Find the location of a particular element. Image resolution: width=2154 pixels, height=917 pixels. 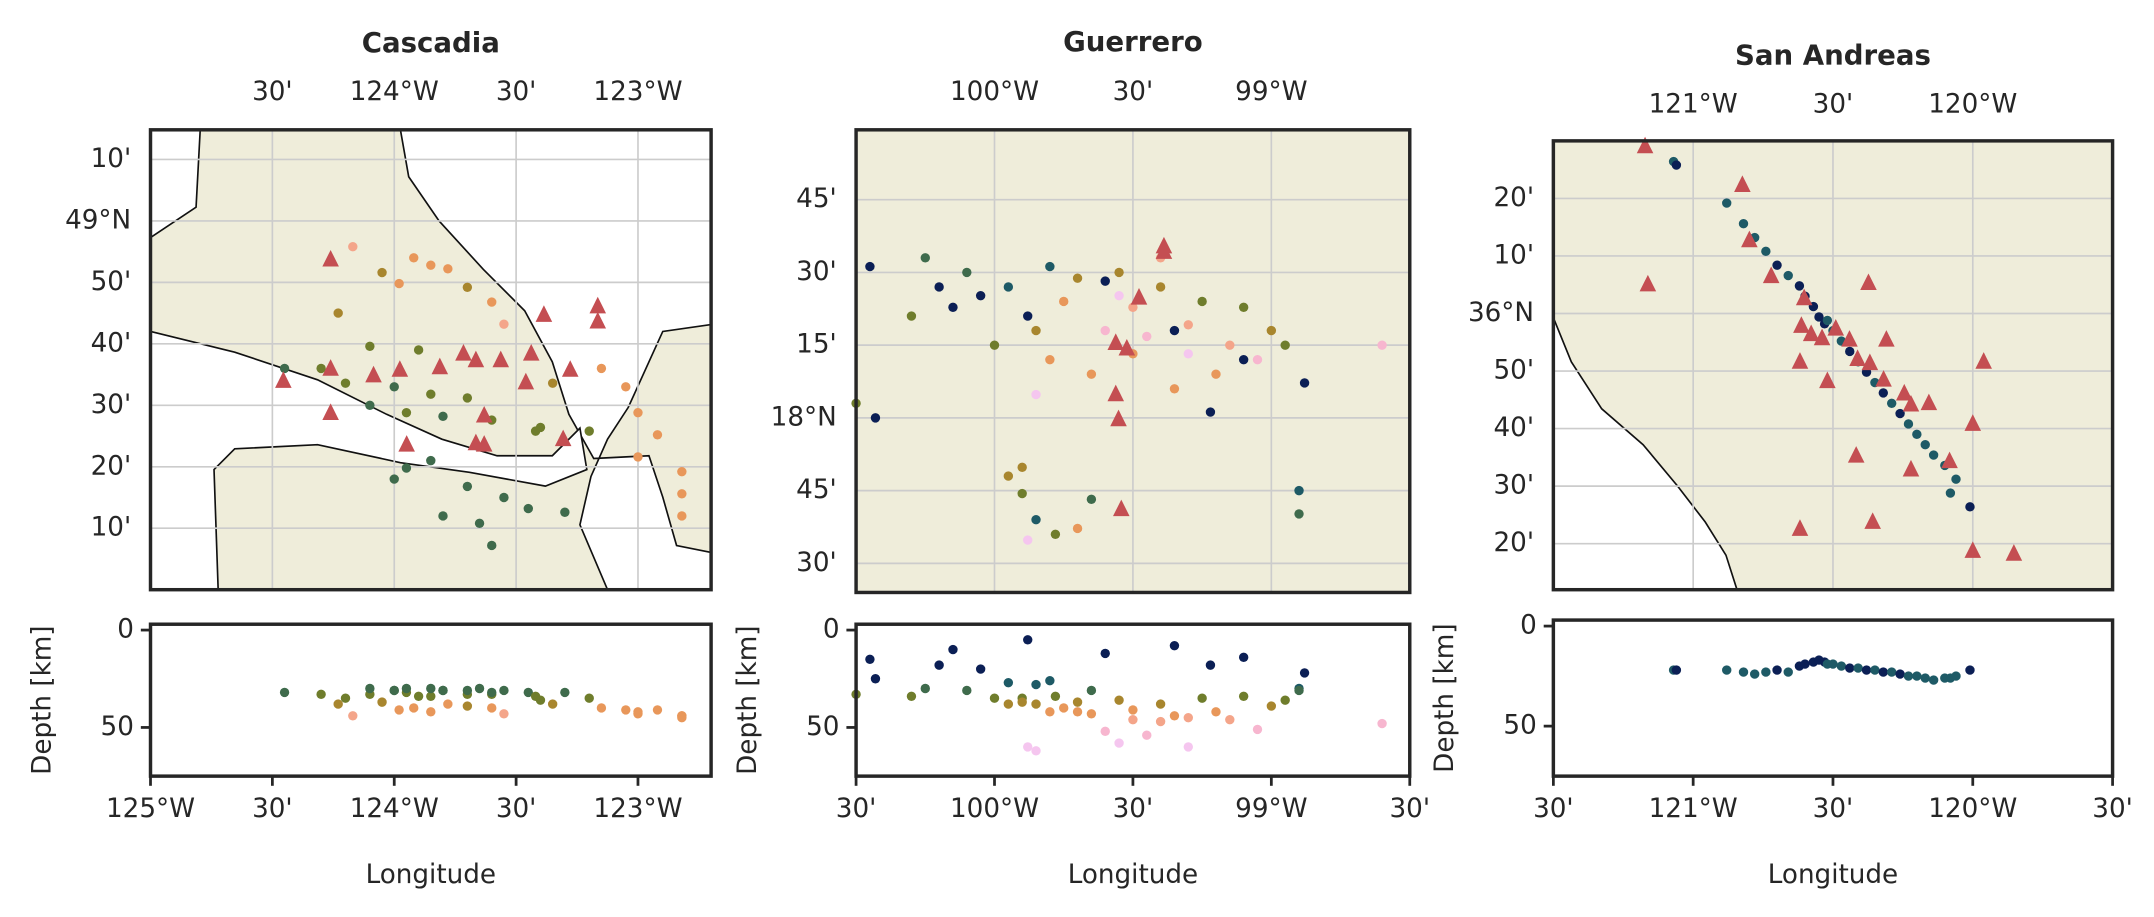

x-tick-label: 99°W is located at coordinates (1271, 92).